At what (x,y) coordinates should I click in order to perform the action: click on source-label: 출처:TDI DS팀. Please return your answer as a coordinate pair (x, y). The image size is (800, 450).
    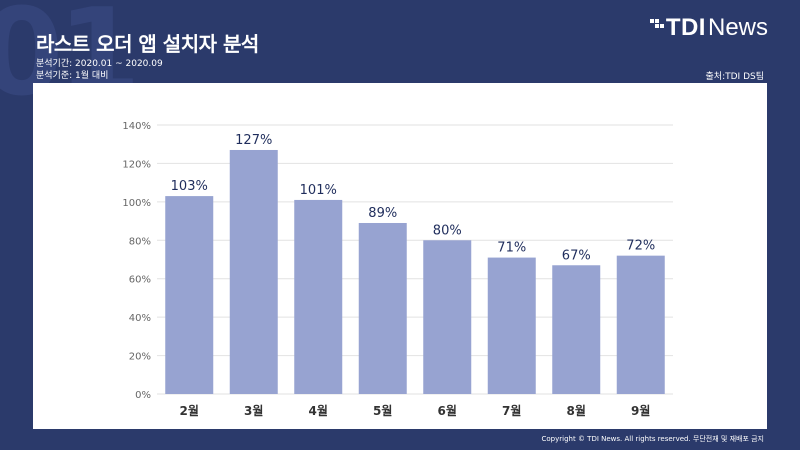
    Looking at the image, I should click on (734, 77).